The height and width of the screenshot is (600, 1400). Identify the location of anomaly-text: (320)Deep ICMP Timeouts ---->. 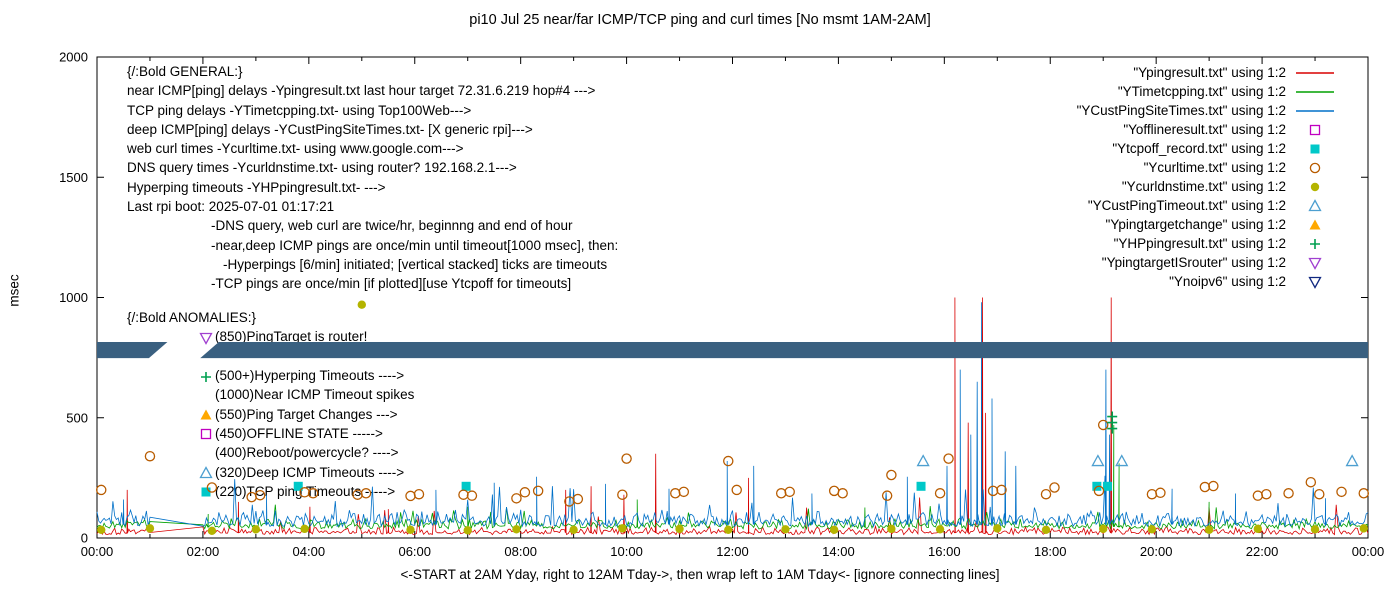
(310, 472).